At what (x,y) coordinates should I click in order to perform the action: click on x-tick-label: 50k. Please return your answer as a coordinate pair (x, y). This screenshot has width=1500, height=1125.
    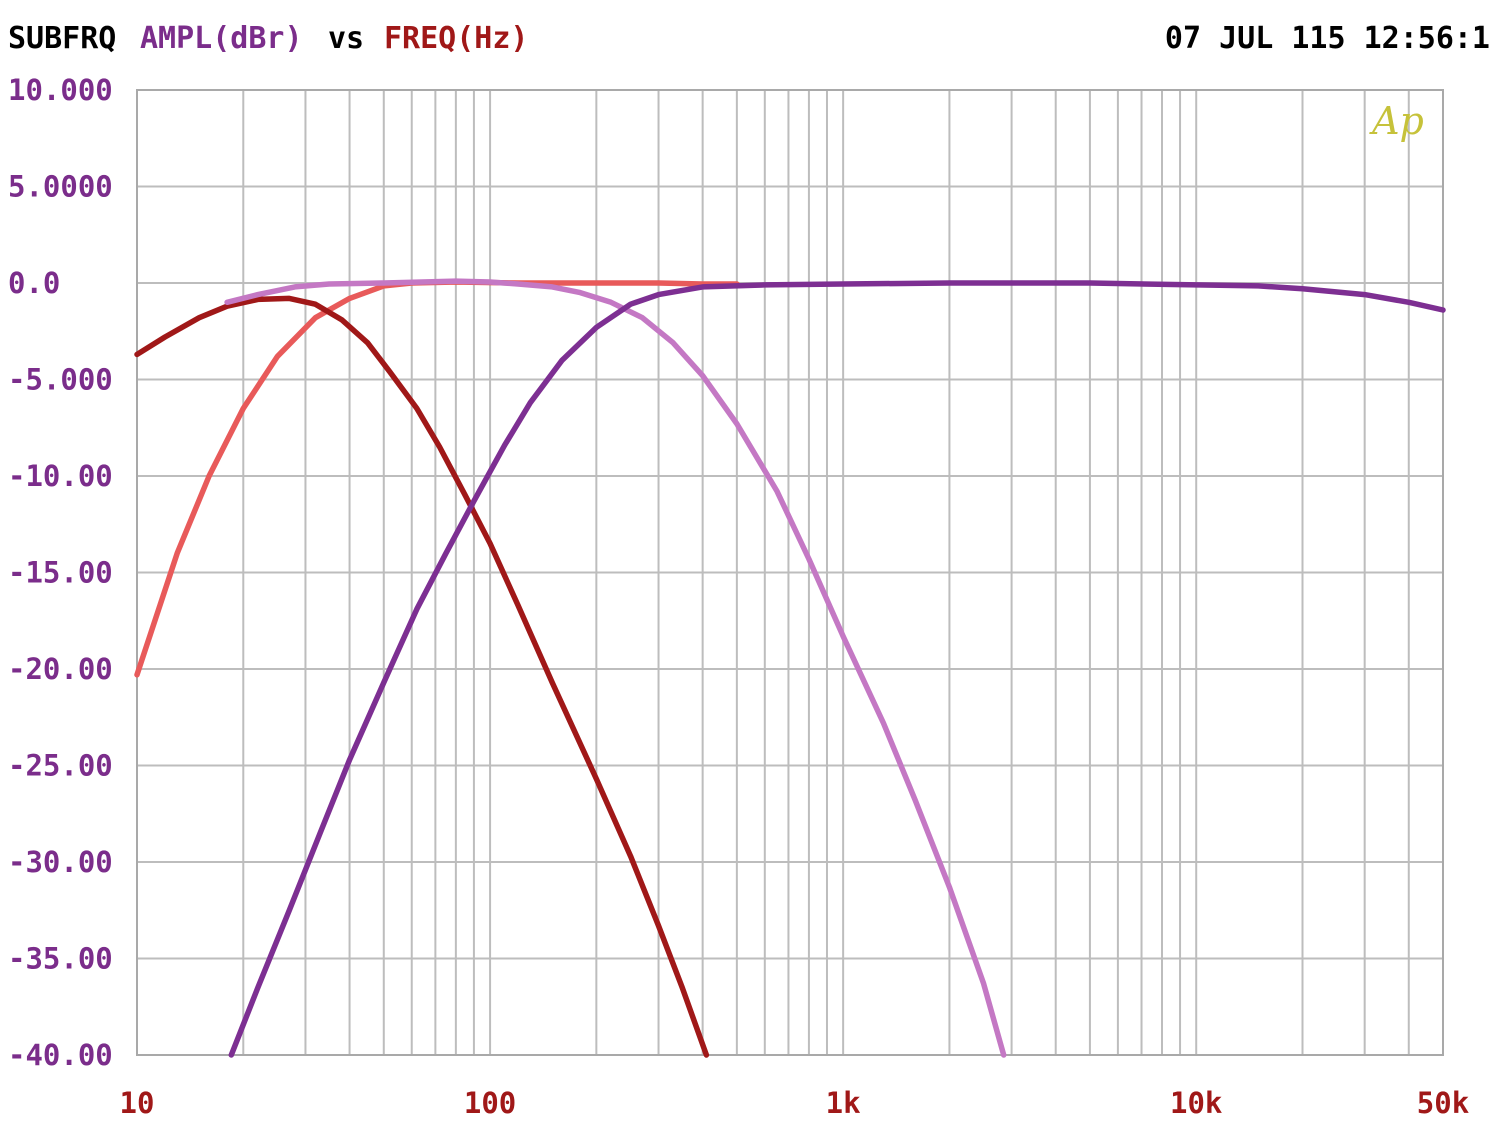
    Looking at the image, I should click on (1443, 1103).